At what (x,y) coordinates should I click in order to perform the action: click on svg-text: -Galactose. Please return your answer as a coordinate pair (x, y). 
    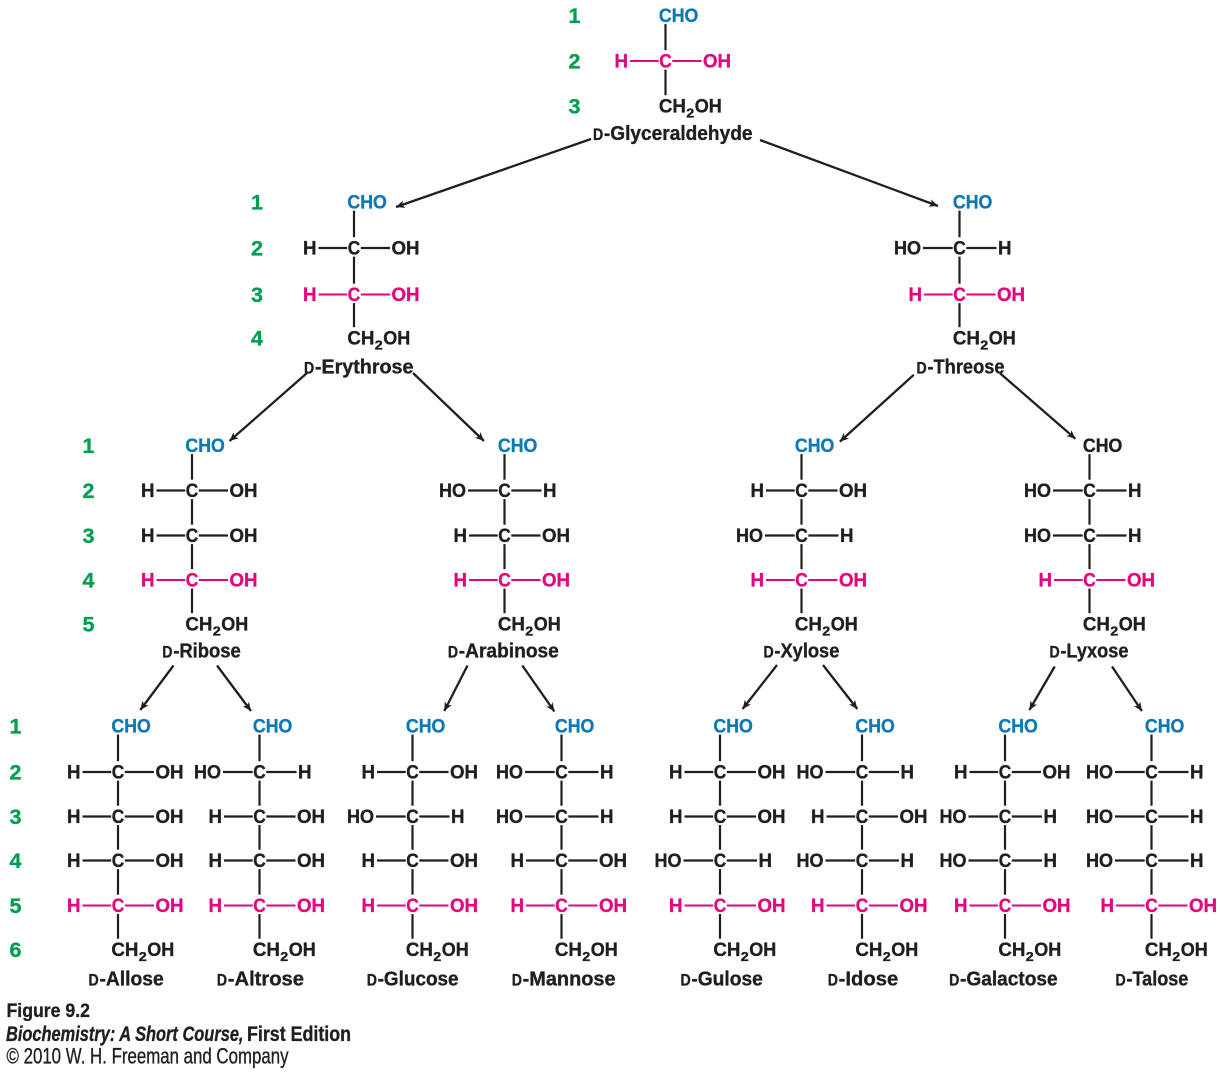
    Looking at the image, I should click on (1009, 979).